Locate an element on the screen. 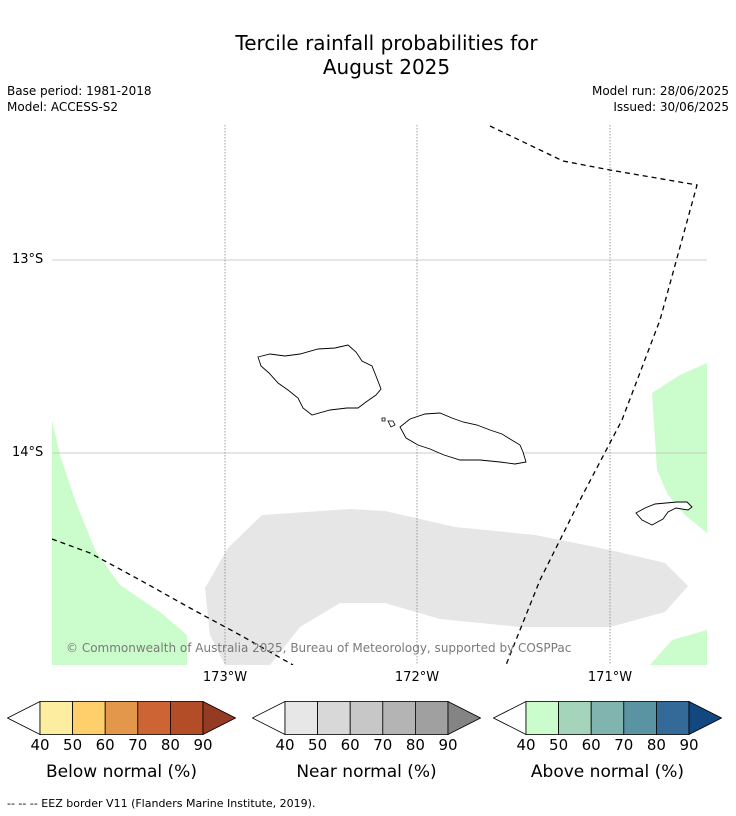  island-tutuila is located at coordinates (664, 513).